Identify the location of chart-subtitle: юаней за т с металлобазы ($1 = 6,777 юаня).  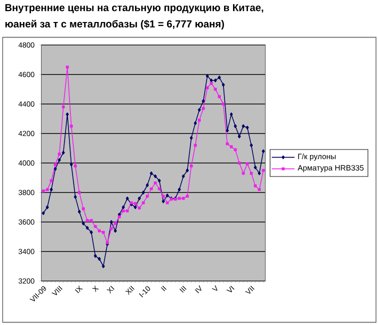
(114, 25).